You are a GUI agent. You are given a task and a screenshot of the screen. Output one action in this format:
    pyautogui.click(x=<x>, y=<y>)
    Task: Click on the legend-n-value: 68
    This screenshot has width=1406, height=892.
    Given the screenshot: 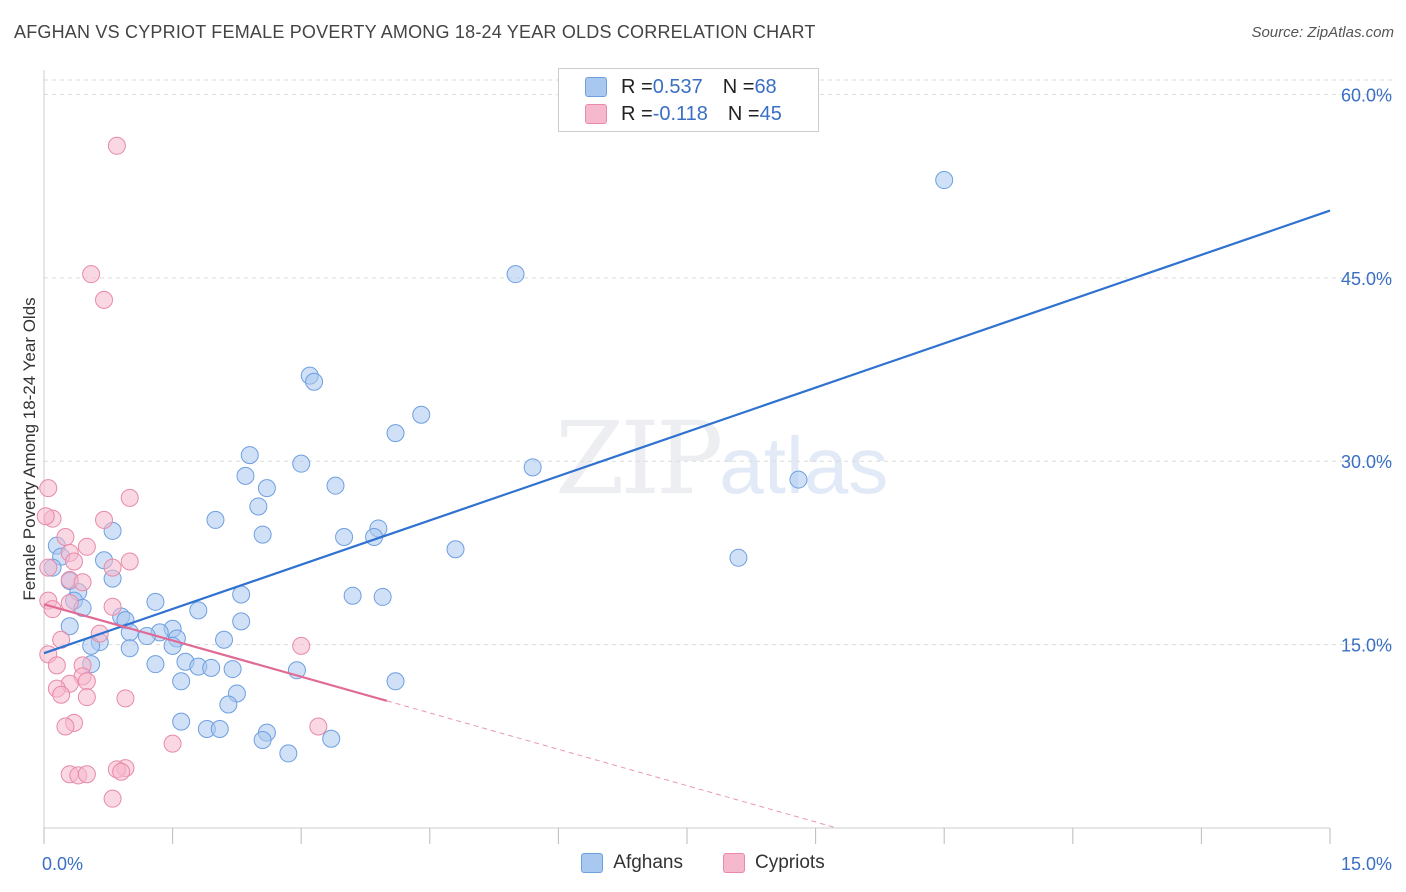 What is the action you would take?
    pyautogui.click(x=765, y=86)
    